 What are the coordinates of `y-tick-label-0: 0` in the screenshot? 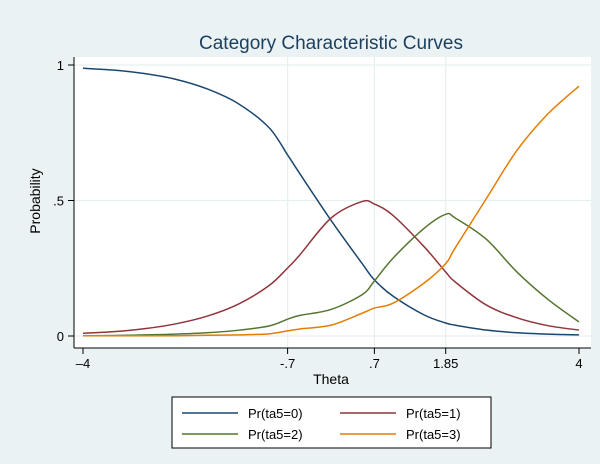 It's located at (60, 336).